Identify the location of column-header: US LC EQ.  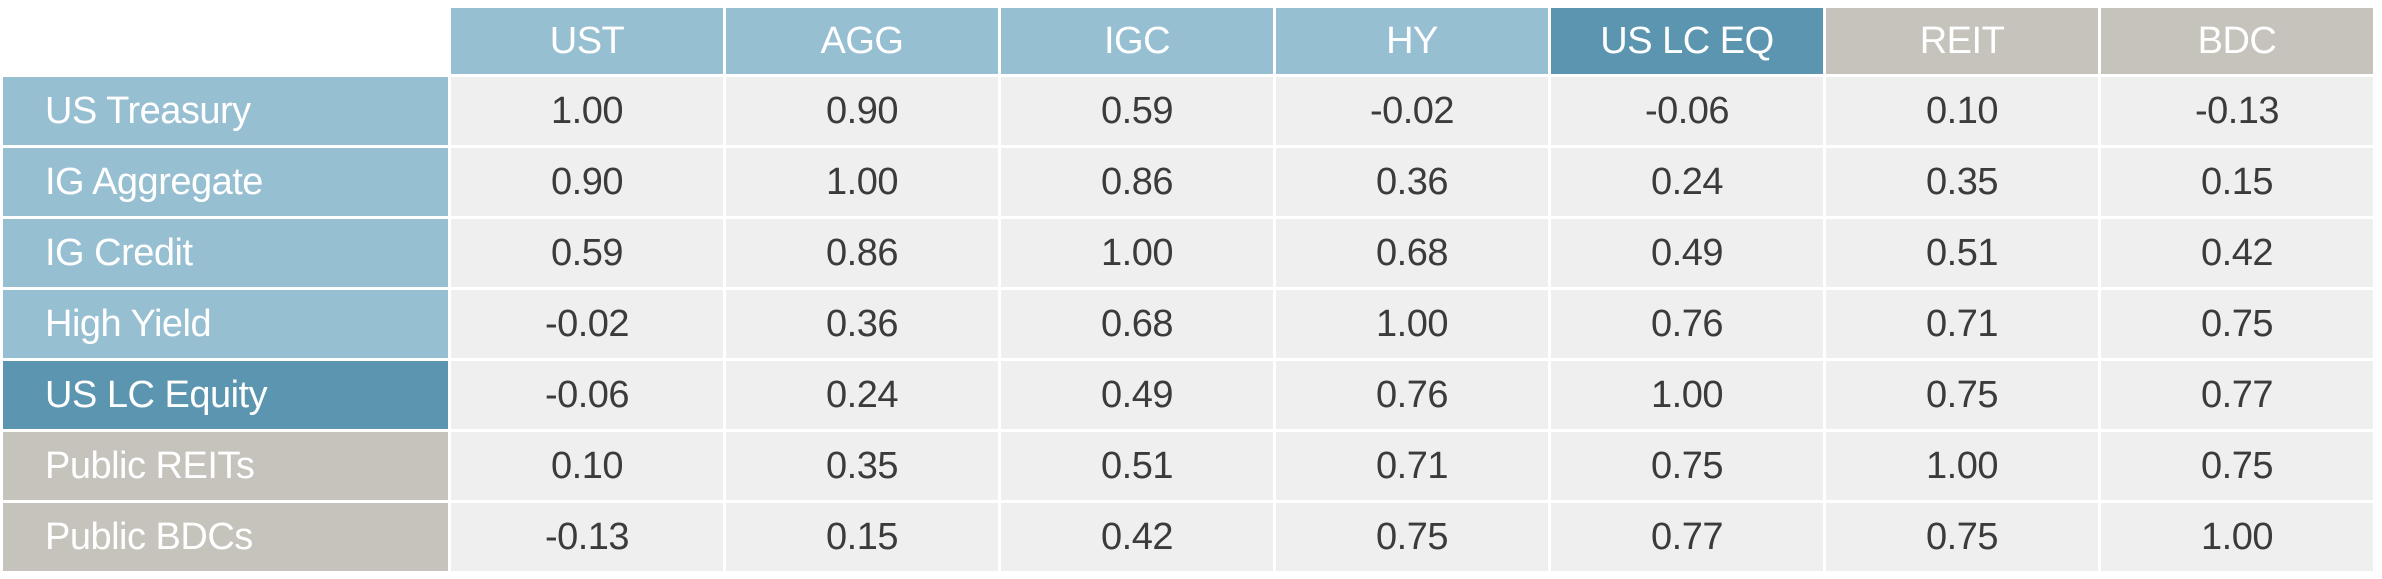
(1687, 41).